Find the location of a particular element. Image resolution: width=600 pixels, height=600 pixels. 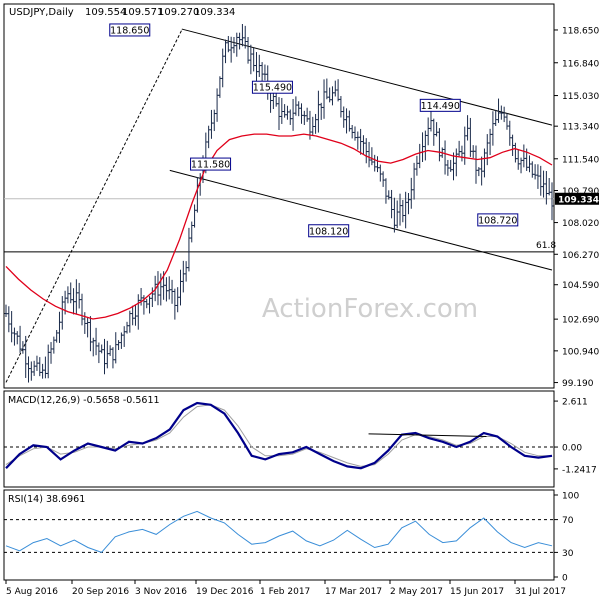

price-tick-label: 106.270 is located at coordinates (580, 256).